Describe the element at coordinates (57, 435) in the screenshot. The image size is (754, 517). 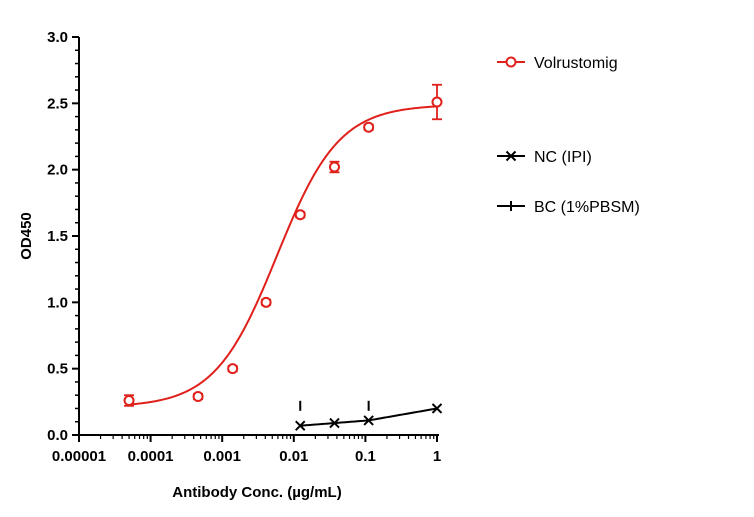
I see `y-tick-label: 0.0` at that location.